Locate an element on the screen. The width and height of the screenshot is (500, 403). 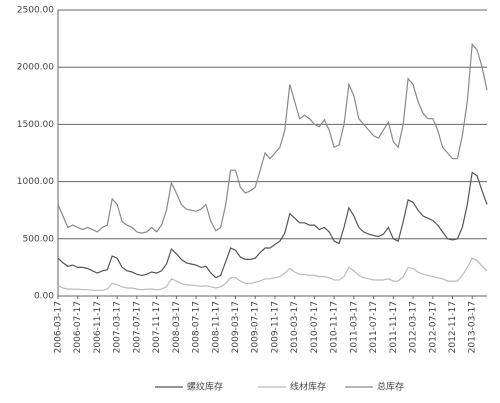
x-tick-label: 2006-11-17 is located at coordinates (98, 327).